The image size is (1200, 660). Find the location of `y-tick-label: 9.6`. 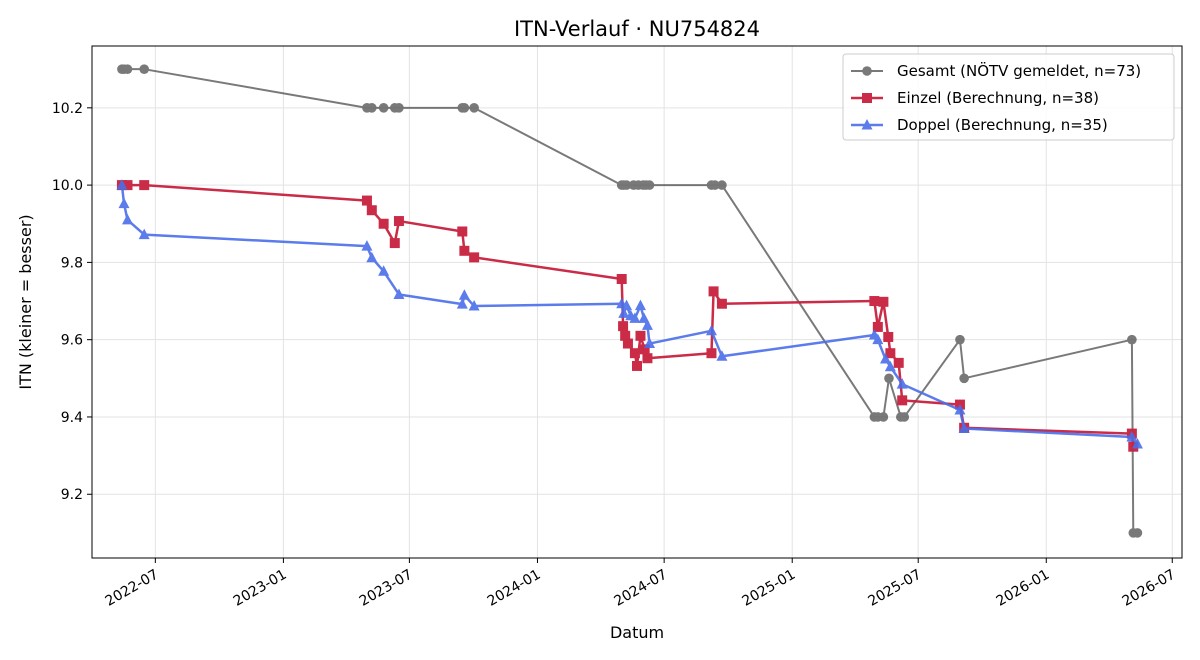

y-tick-label: 9.6 is located at coordinates (72, 341).